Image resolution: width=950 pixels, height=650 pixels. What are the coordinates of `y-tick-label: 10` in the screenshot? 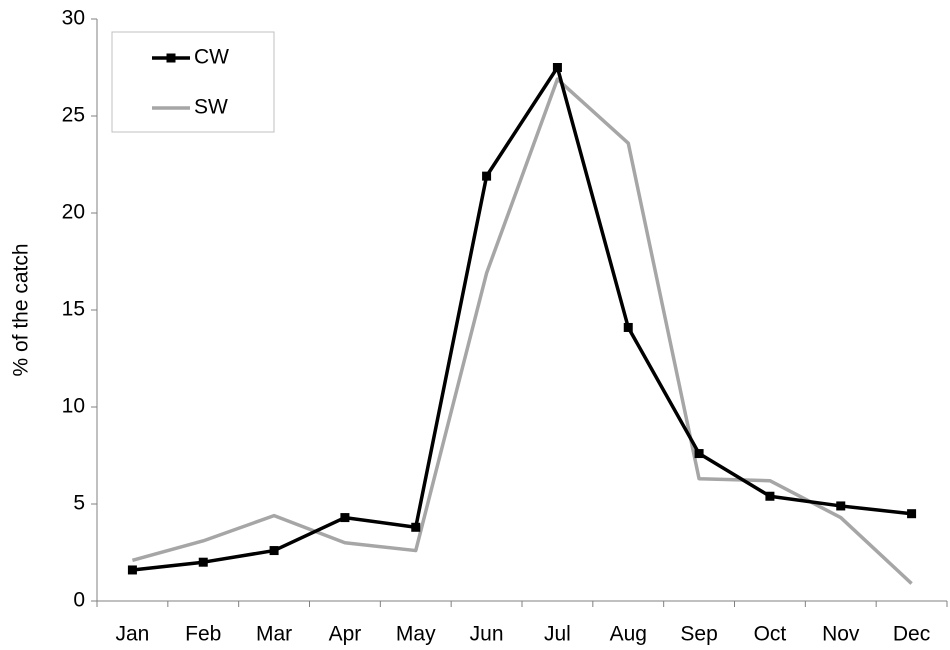 It's located at (73, 406).